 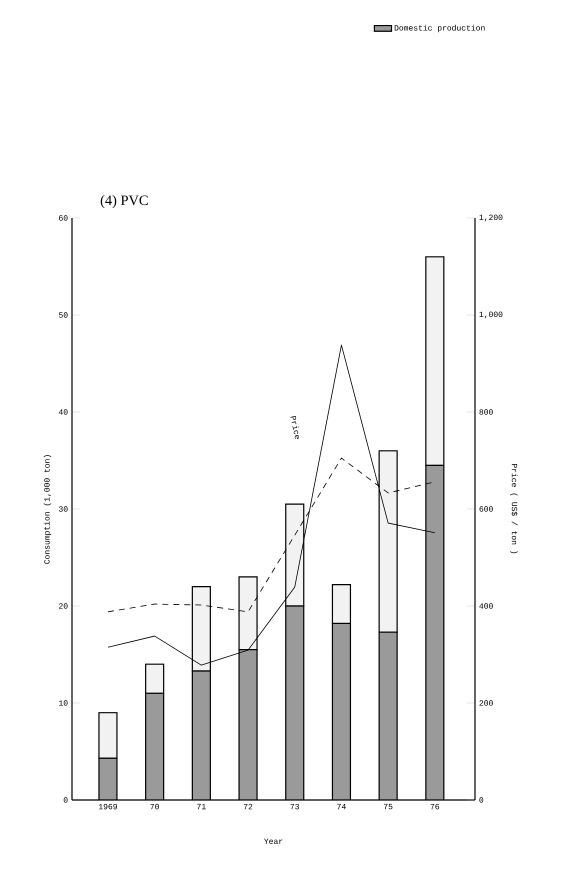 What do you see at coordinates (201, 807) in the screenshot?
I see `x-tick-label: 71` at bounding box center [201, 807].